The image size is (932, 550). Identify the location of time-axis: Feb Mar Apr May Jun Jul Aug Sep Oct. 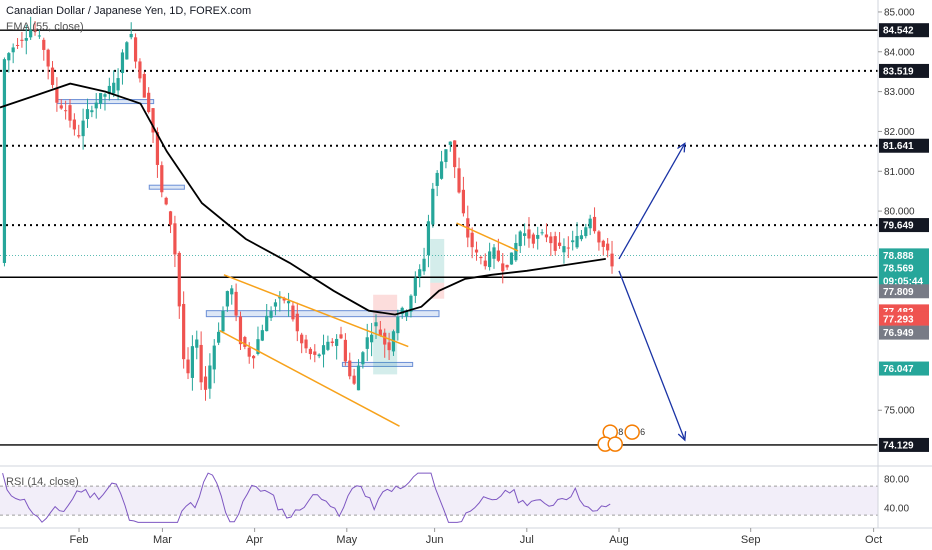
(466, 536).